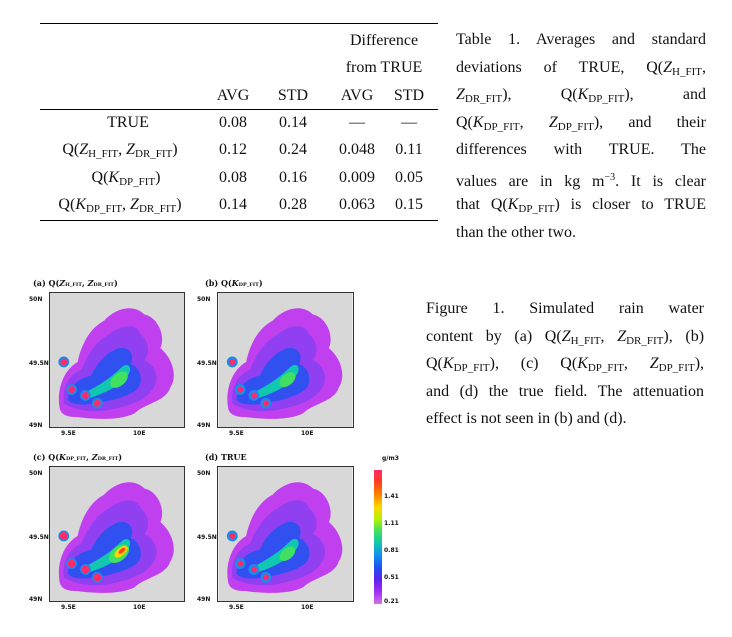 The height and width of the screenshot is (637, 732). Describe the element at coordinates (233, 95) in the screenshot. I see `col-header-avg: AVG` at that location.